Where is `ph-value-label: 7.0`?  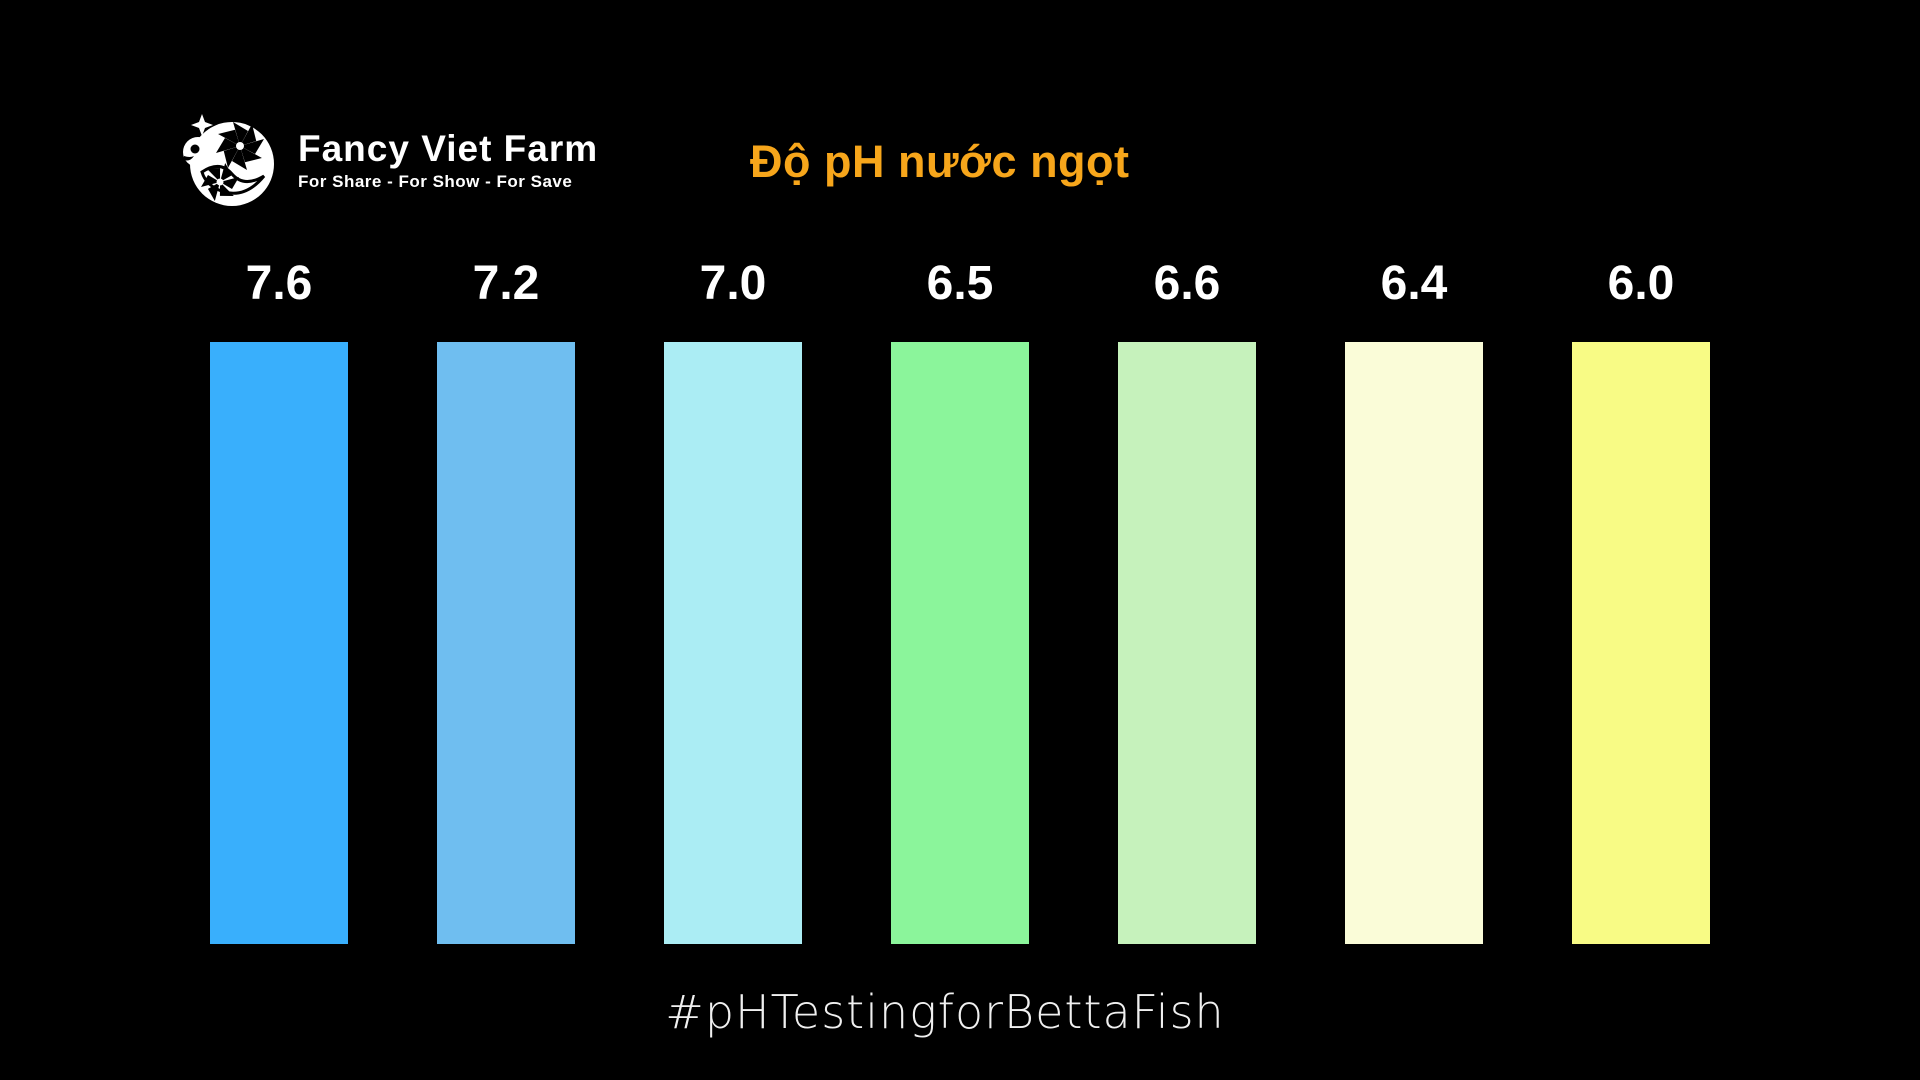 ph-value-label: 7.0 is located at coordinates (733, 283).